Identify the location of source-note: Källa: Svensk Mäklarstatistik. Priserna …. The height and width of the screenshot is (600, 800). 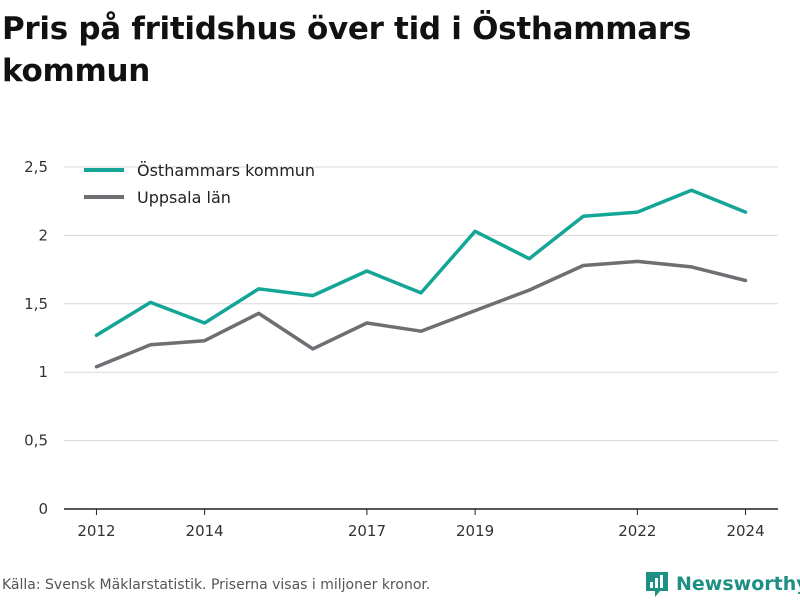
(216, 585).